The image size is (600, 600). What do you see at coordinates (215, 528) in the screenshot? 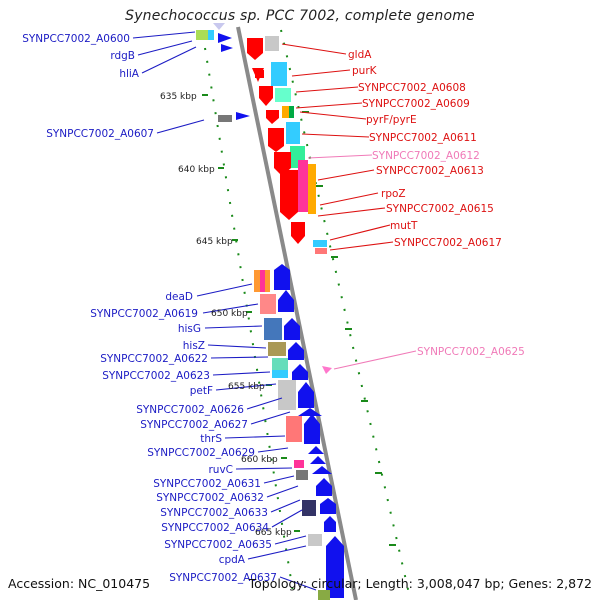
I see `gene-label: SYNPCC7002_A0634` at bounding box center [215, 528].